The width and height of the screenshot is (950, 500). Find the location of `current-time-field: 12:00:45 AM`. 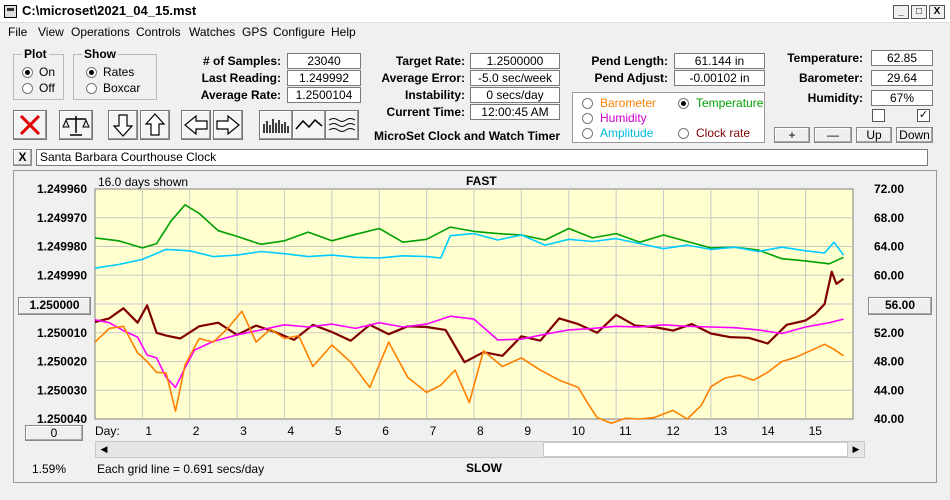

current-time-field: 12:00:45 AM is located at coordinates (515, 112).